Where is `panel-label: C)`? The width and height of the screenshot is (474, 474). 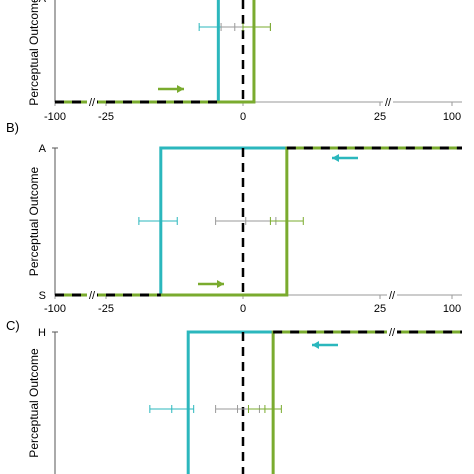 panel-label: C) is located at coordinates (13, 325).